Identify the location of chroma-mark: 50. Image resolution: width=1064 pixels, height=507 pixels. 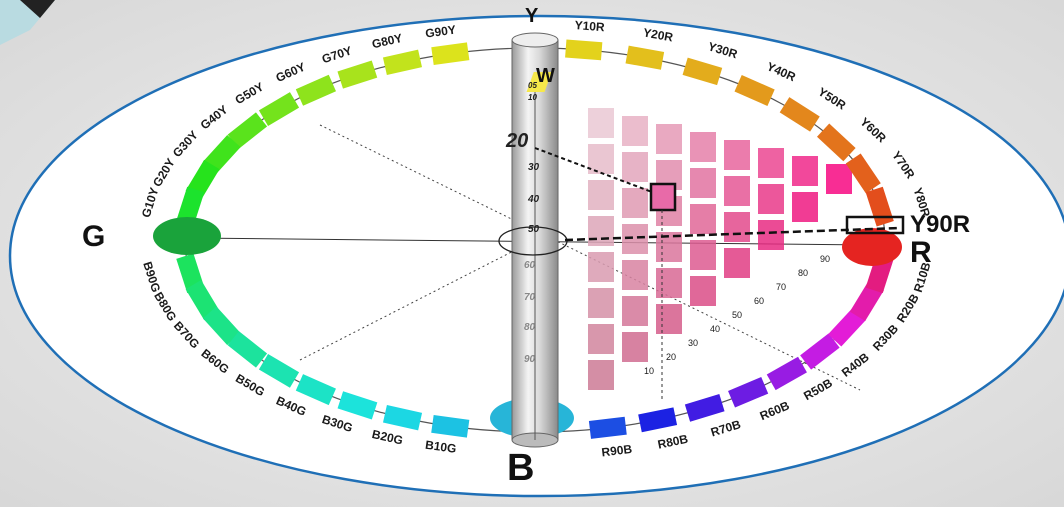
(737, 315).